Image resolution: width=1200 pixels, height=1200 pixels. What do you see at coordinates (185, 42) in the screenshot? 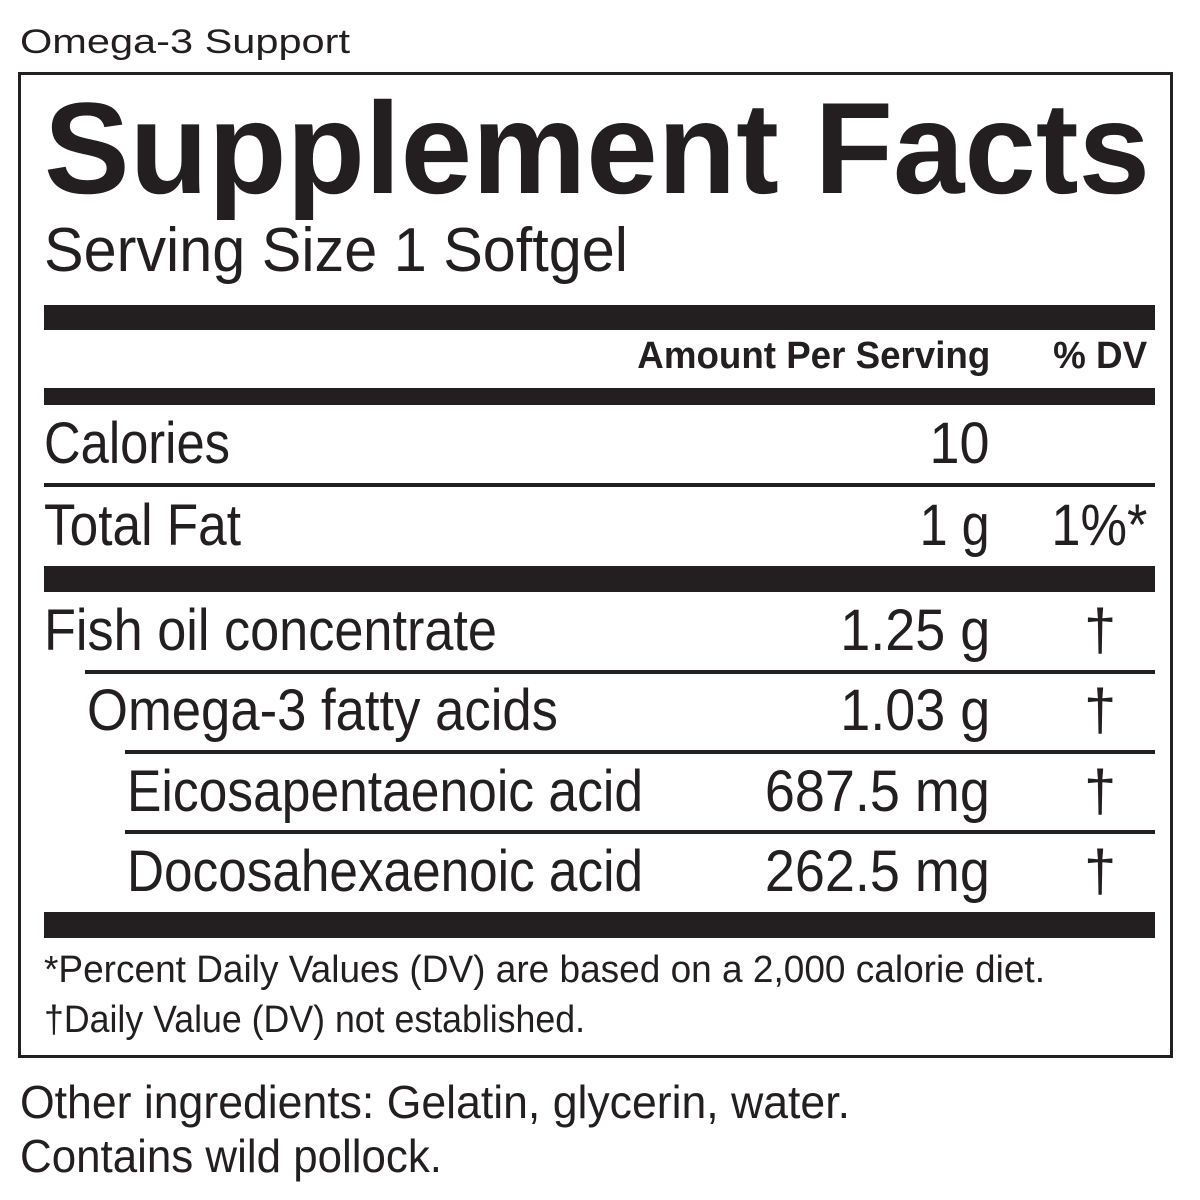
I see `product-name: Omega-3 Support` at bounding box center [185, 42].